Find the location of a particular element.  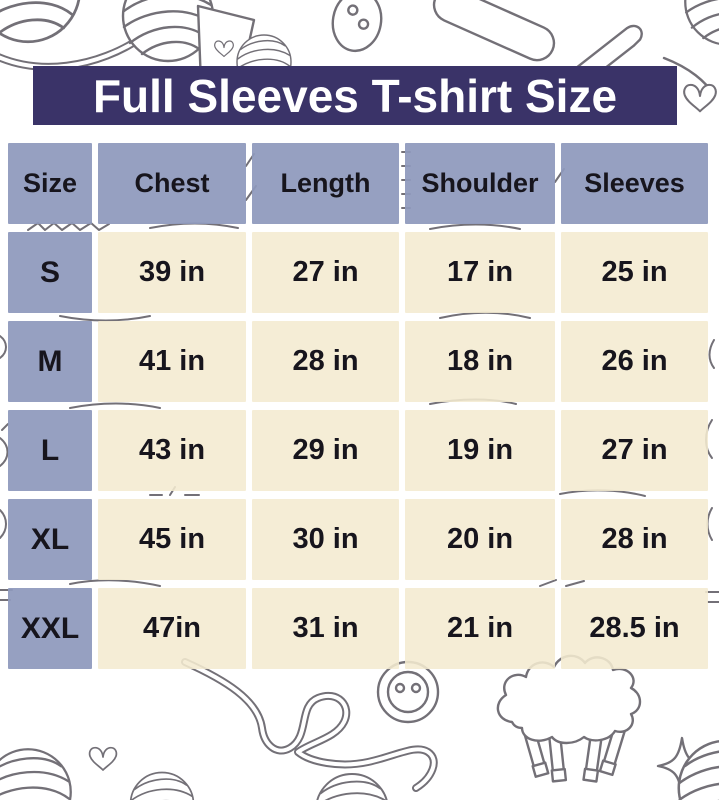

cell-l-shoulder: 19 in is located at coordinates (480, 450).